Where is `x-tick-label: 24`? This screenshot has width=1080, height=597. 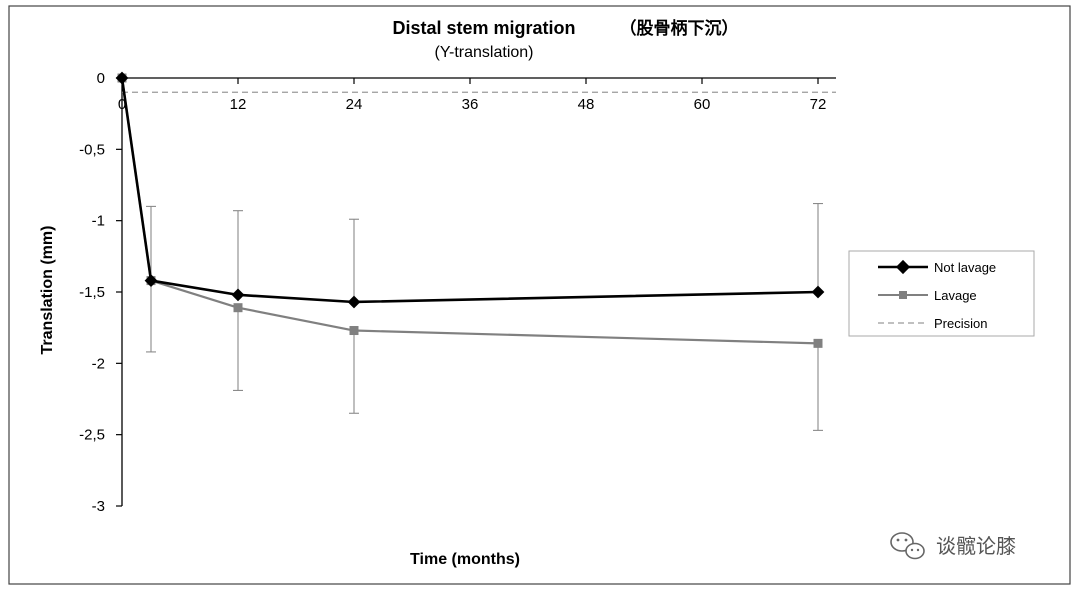
x-tick-label: 24 is located at coordinates (354, 104).